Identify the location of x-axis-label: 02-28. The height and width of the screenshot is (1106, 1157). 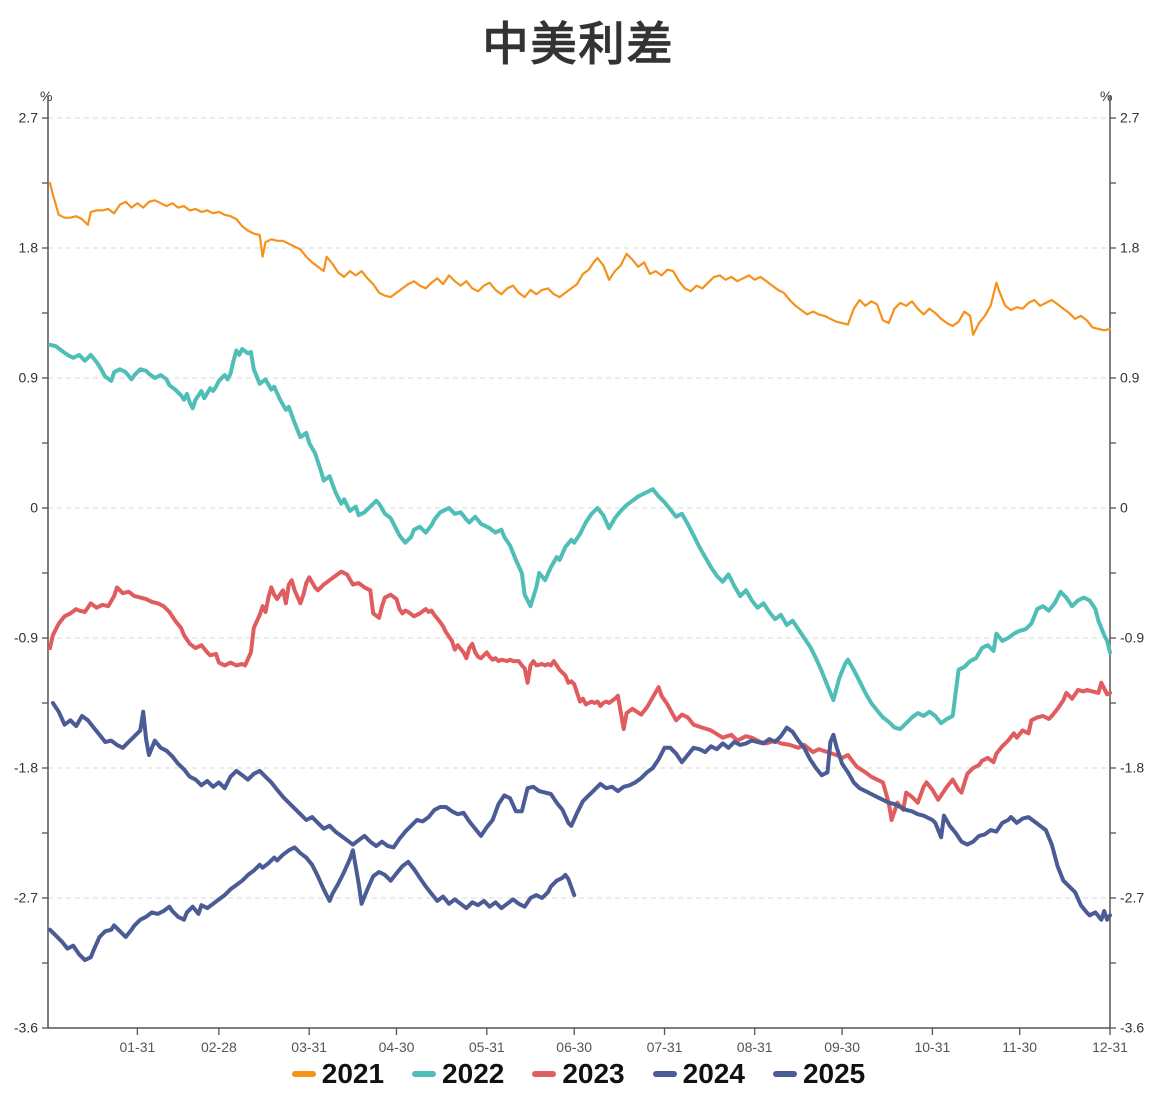
(219, 1047).